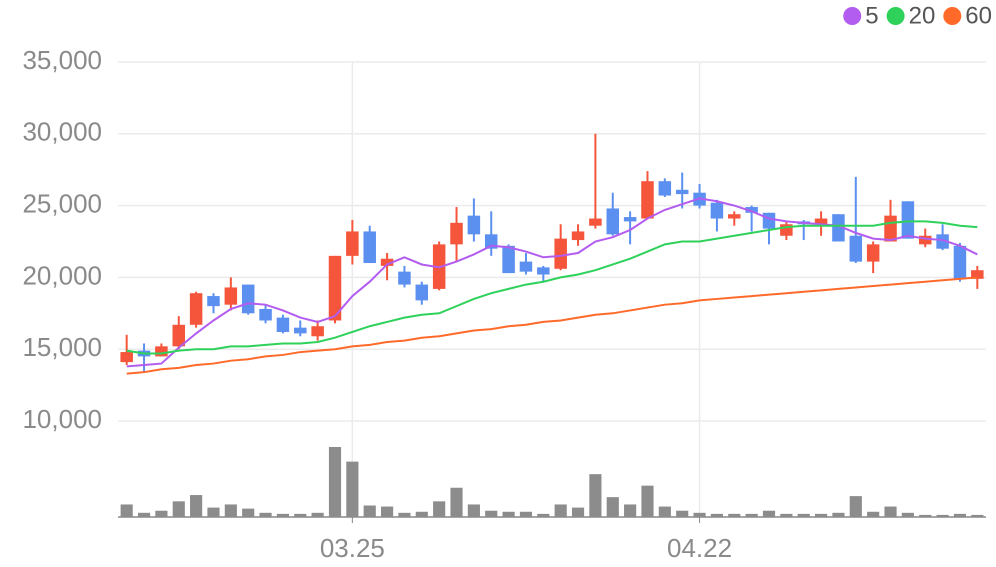  Describe the element at coordinates (62, 132) in the screenshot. I see `y-tick-label: 30,000` at that location.